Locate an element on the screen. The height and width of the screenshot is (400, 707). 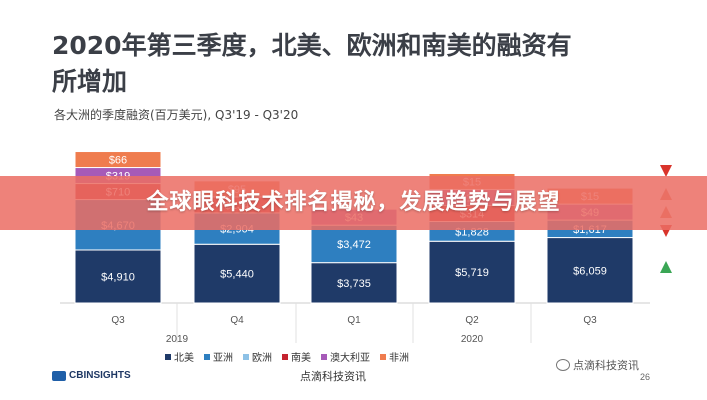
data-label-2-0: $3,735 is located at coordinates (354, 284).